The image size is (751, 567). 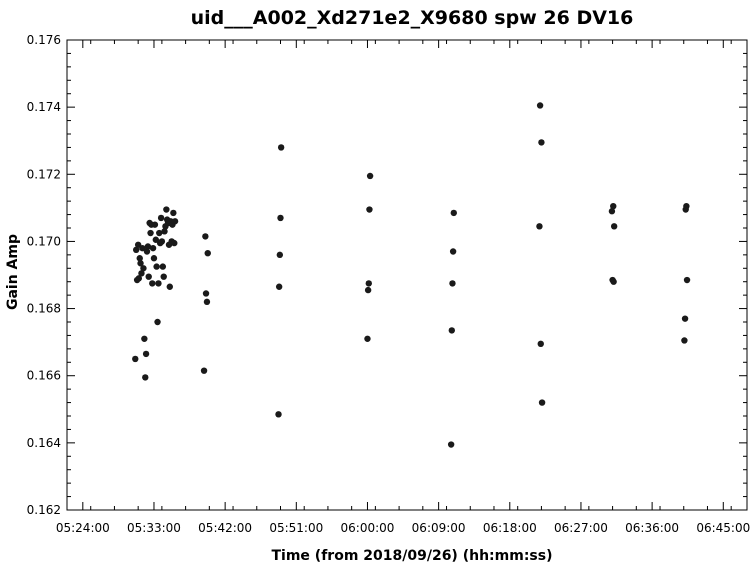 What do you see at coordinates (44, 107) in the screenshot?
I see `y-tick-label: 0.174` at bounding box center [44, 107].